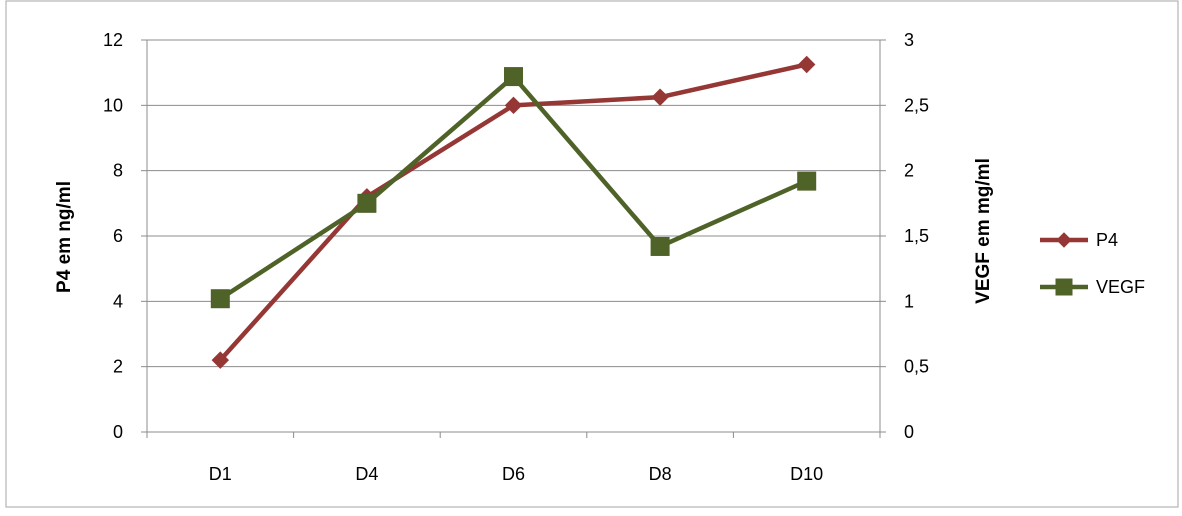 Image resolution: width=1182 pixels, height=516 pixels. I want to click on legend-item-vegf: VEGF, so click(1092, 287).